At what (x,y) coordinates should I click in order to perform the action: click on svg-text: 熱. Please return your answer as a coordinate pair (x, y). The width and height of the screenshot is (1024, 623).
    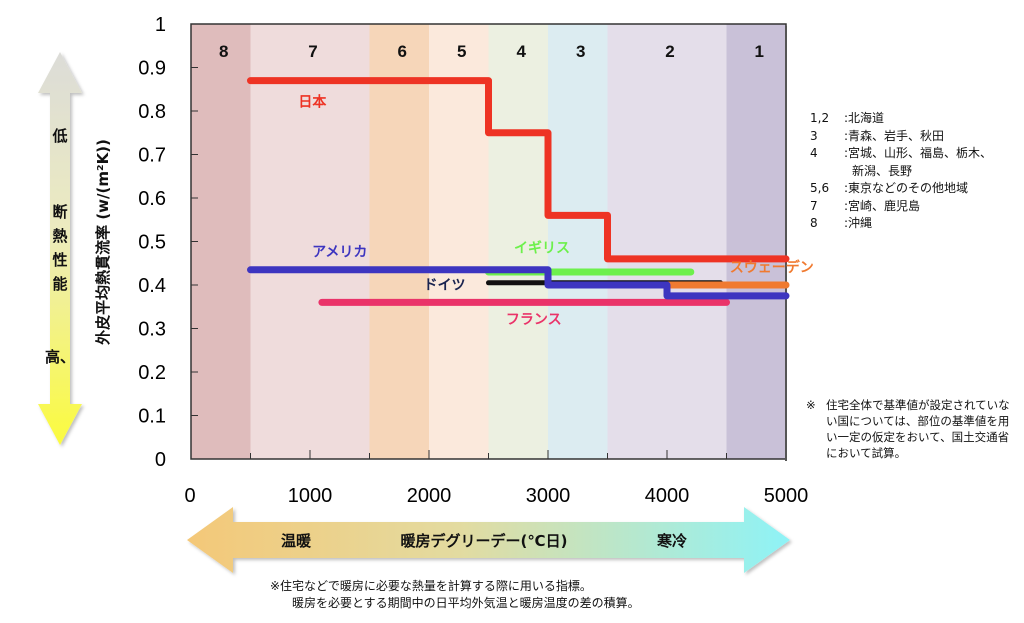
    Looking at the image, I should click on (59, 236).